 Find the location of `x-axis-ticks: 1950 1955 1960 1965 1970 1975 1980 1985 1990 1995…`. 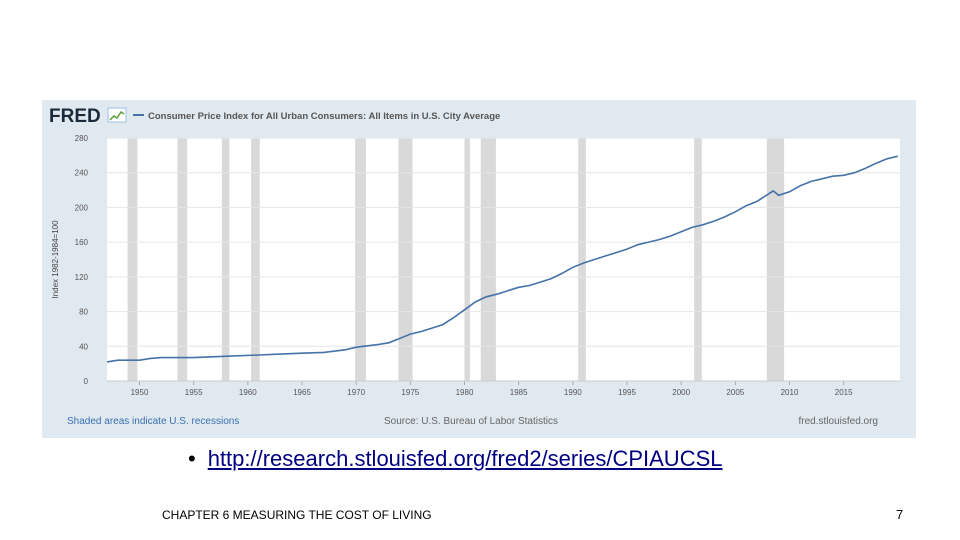

x-axis-ticks: 1950 1955 1960 1965 1970 1975 1980 1985 1990 1995… is located at coordinates (492, 389).